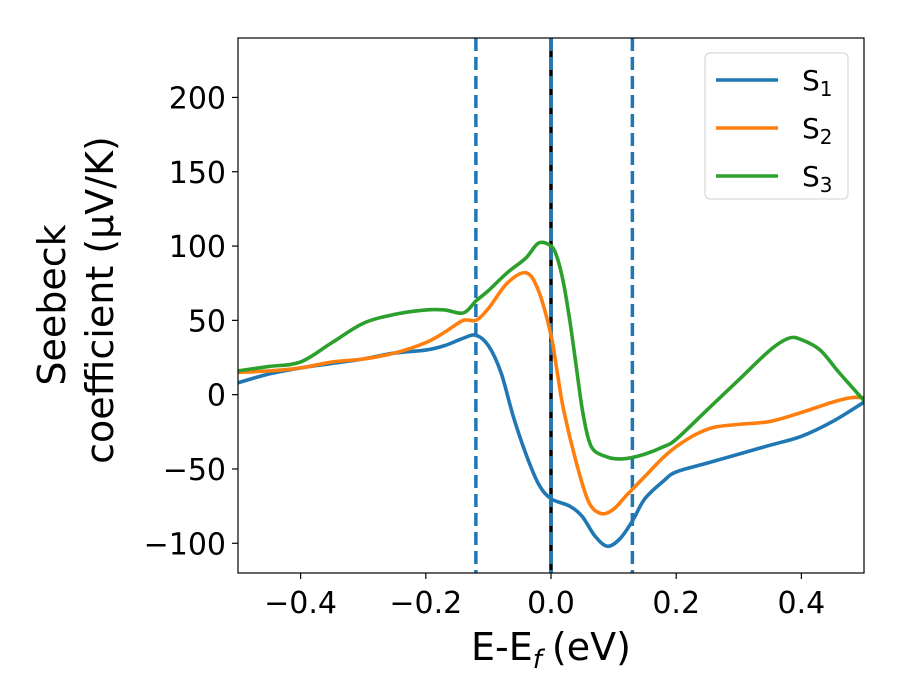 The image size is (900, 700). I want to click on x-tick-label: 0.4, so click(802, 603).